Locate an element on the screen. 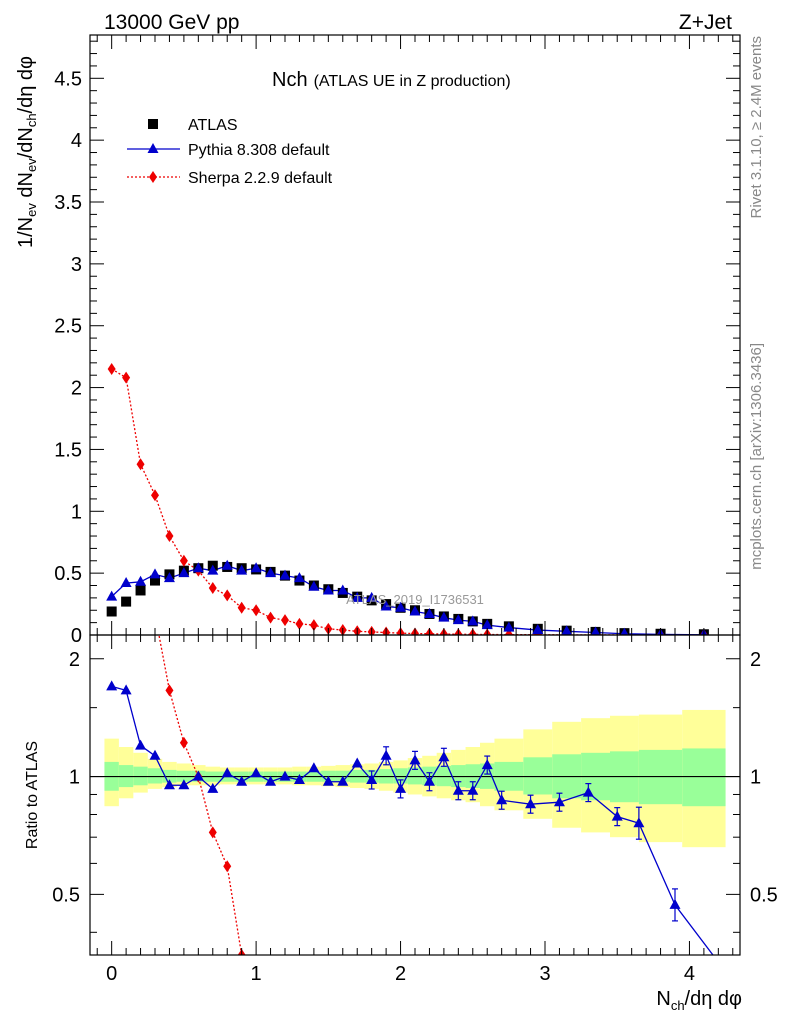 This screenshot has width=786, height=1024. y-tick-label-top: 2 is located at coordinates (76, 389).